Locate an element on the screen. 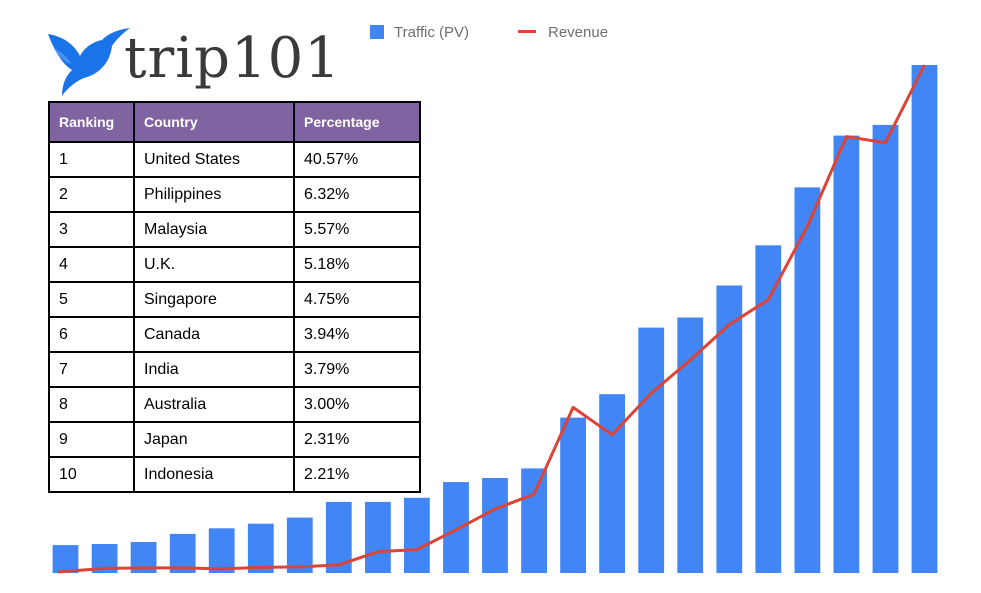  percentage-cell: 2.31% is located at coordinates (357, 439).